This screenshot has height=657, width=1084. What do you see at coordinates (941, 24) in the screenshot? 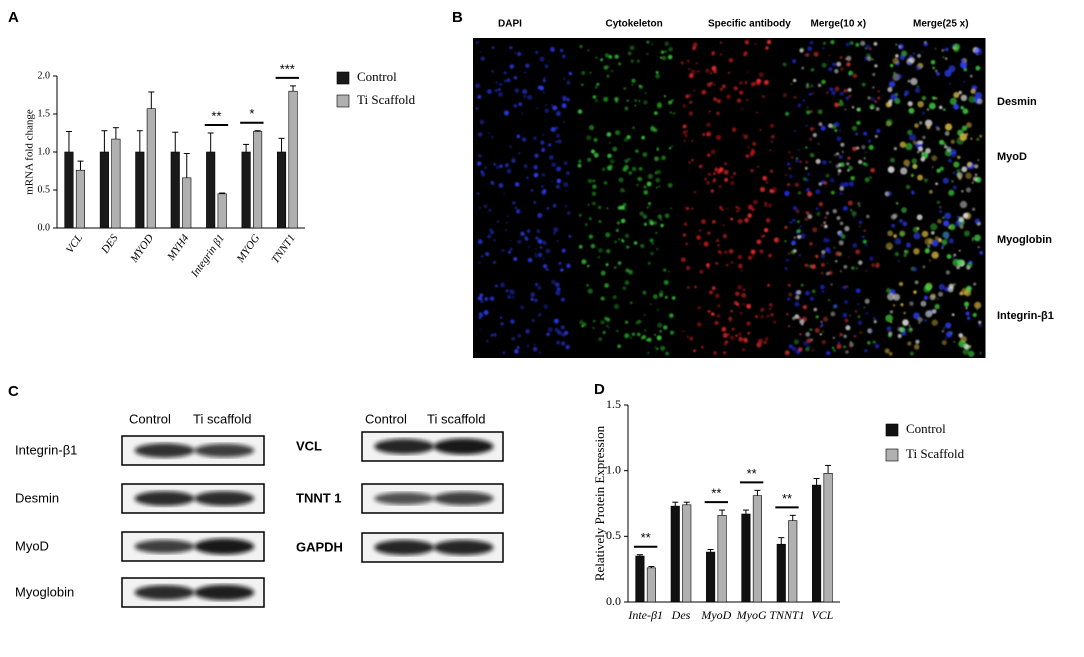
I see `column-header: Merge(25 x)` at bounding box center [941, 24].